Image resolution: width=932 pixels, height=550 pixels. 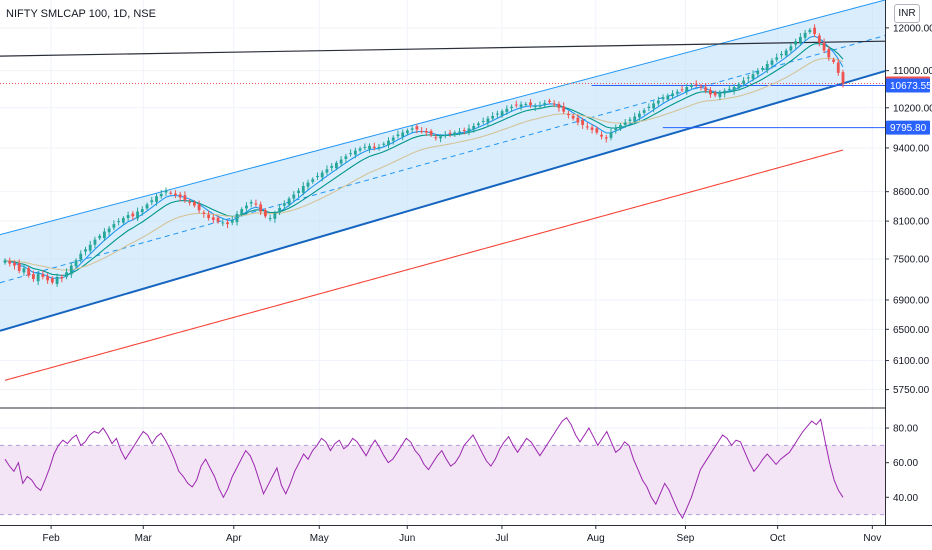 What do you see at coordinates (81, 14) in the screenshot?
I see `symbol-title: NIFTY SMLCAP 100, 1D, NSE` at bounding box center [81, 14].